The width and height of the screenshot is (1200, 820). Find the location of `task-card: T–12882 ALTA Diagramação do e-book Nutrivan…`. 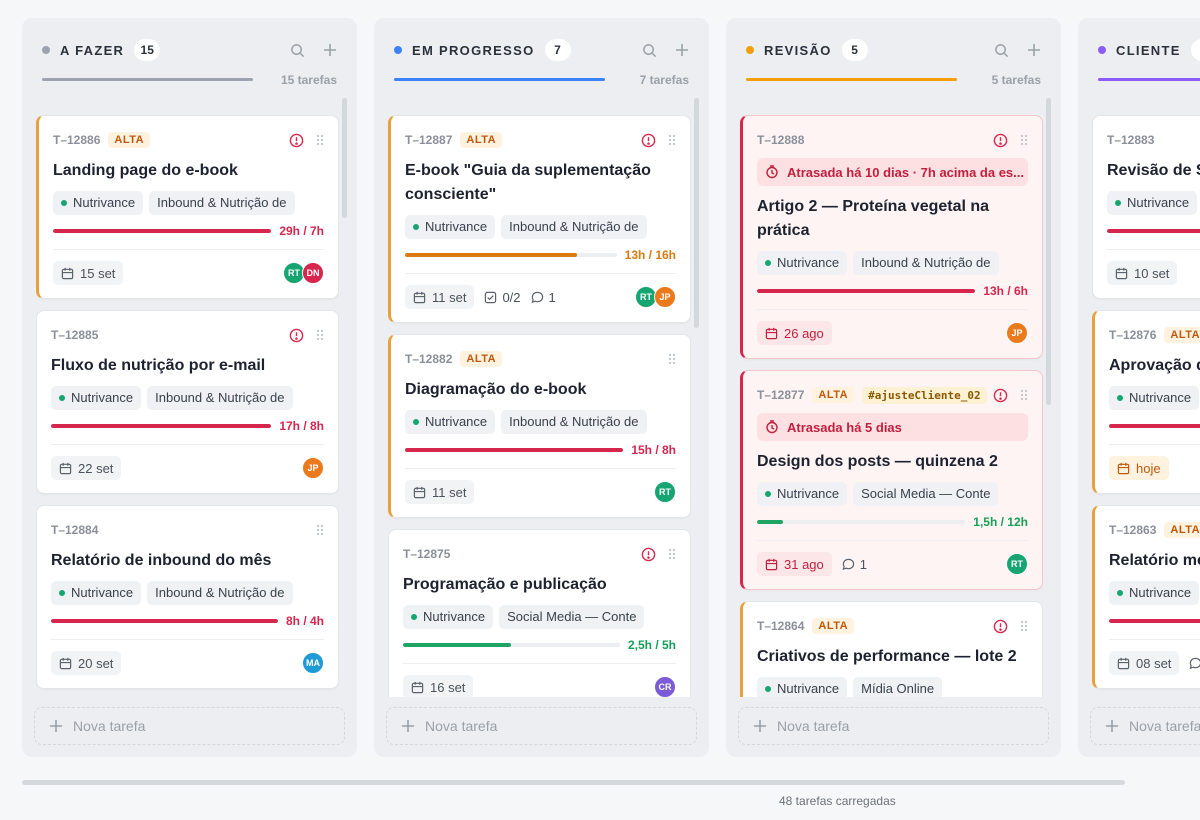

task-card: T–12882 ALTA Diagramação do e-book Nutrivan… is located at coordinates (539, 426).